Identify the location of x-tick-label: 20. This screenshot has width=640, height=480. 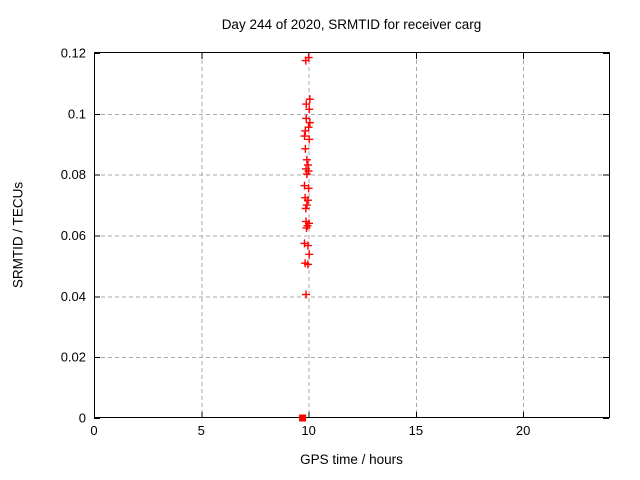
(523, 430).